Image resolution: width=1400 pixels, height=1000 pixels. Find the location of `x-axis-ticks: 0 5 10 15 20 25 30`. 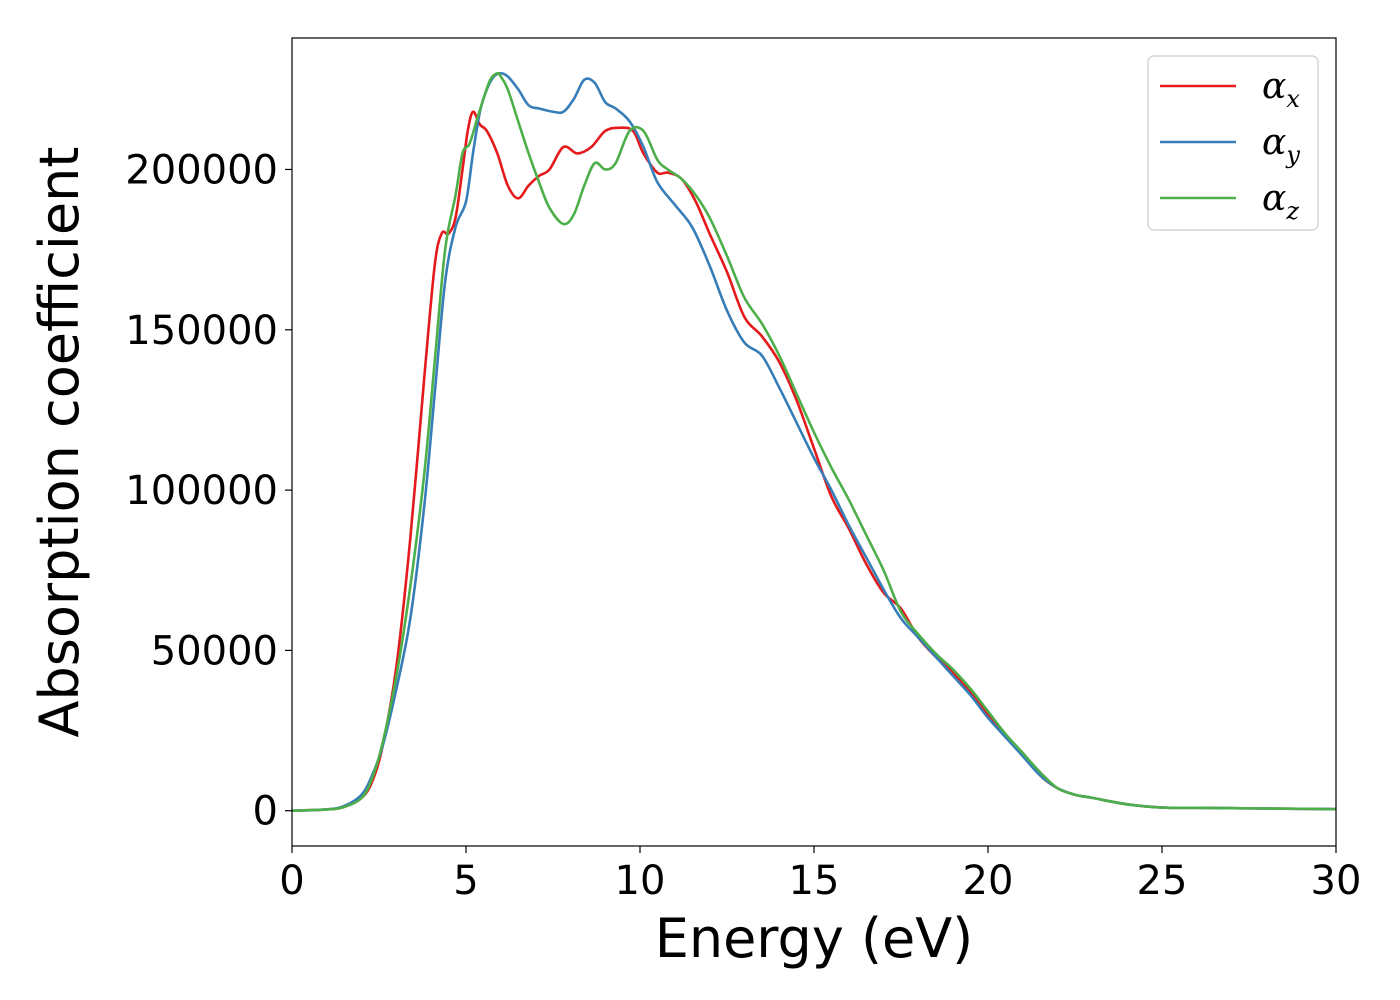

x-axis-ticks: 0 5 10 15 20 25 30 is located at coordinates (820, 875).